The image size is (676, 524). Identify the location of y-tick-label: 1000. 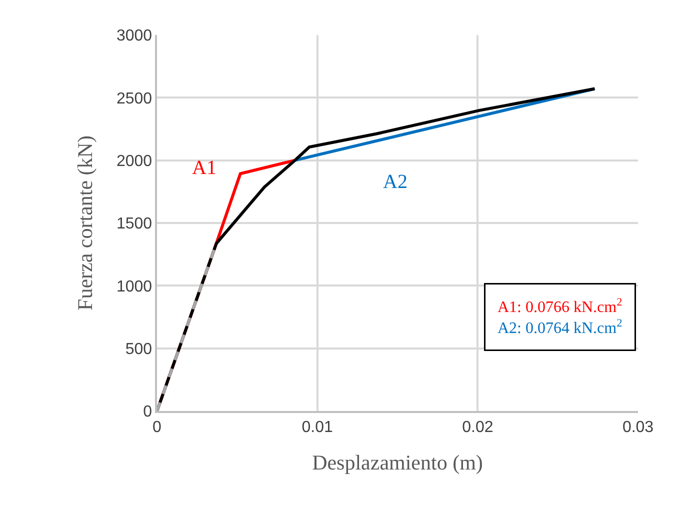
(134, 287).